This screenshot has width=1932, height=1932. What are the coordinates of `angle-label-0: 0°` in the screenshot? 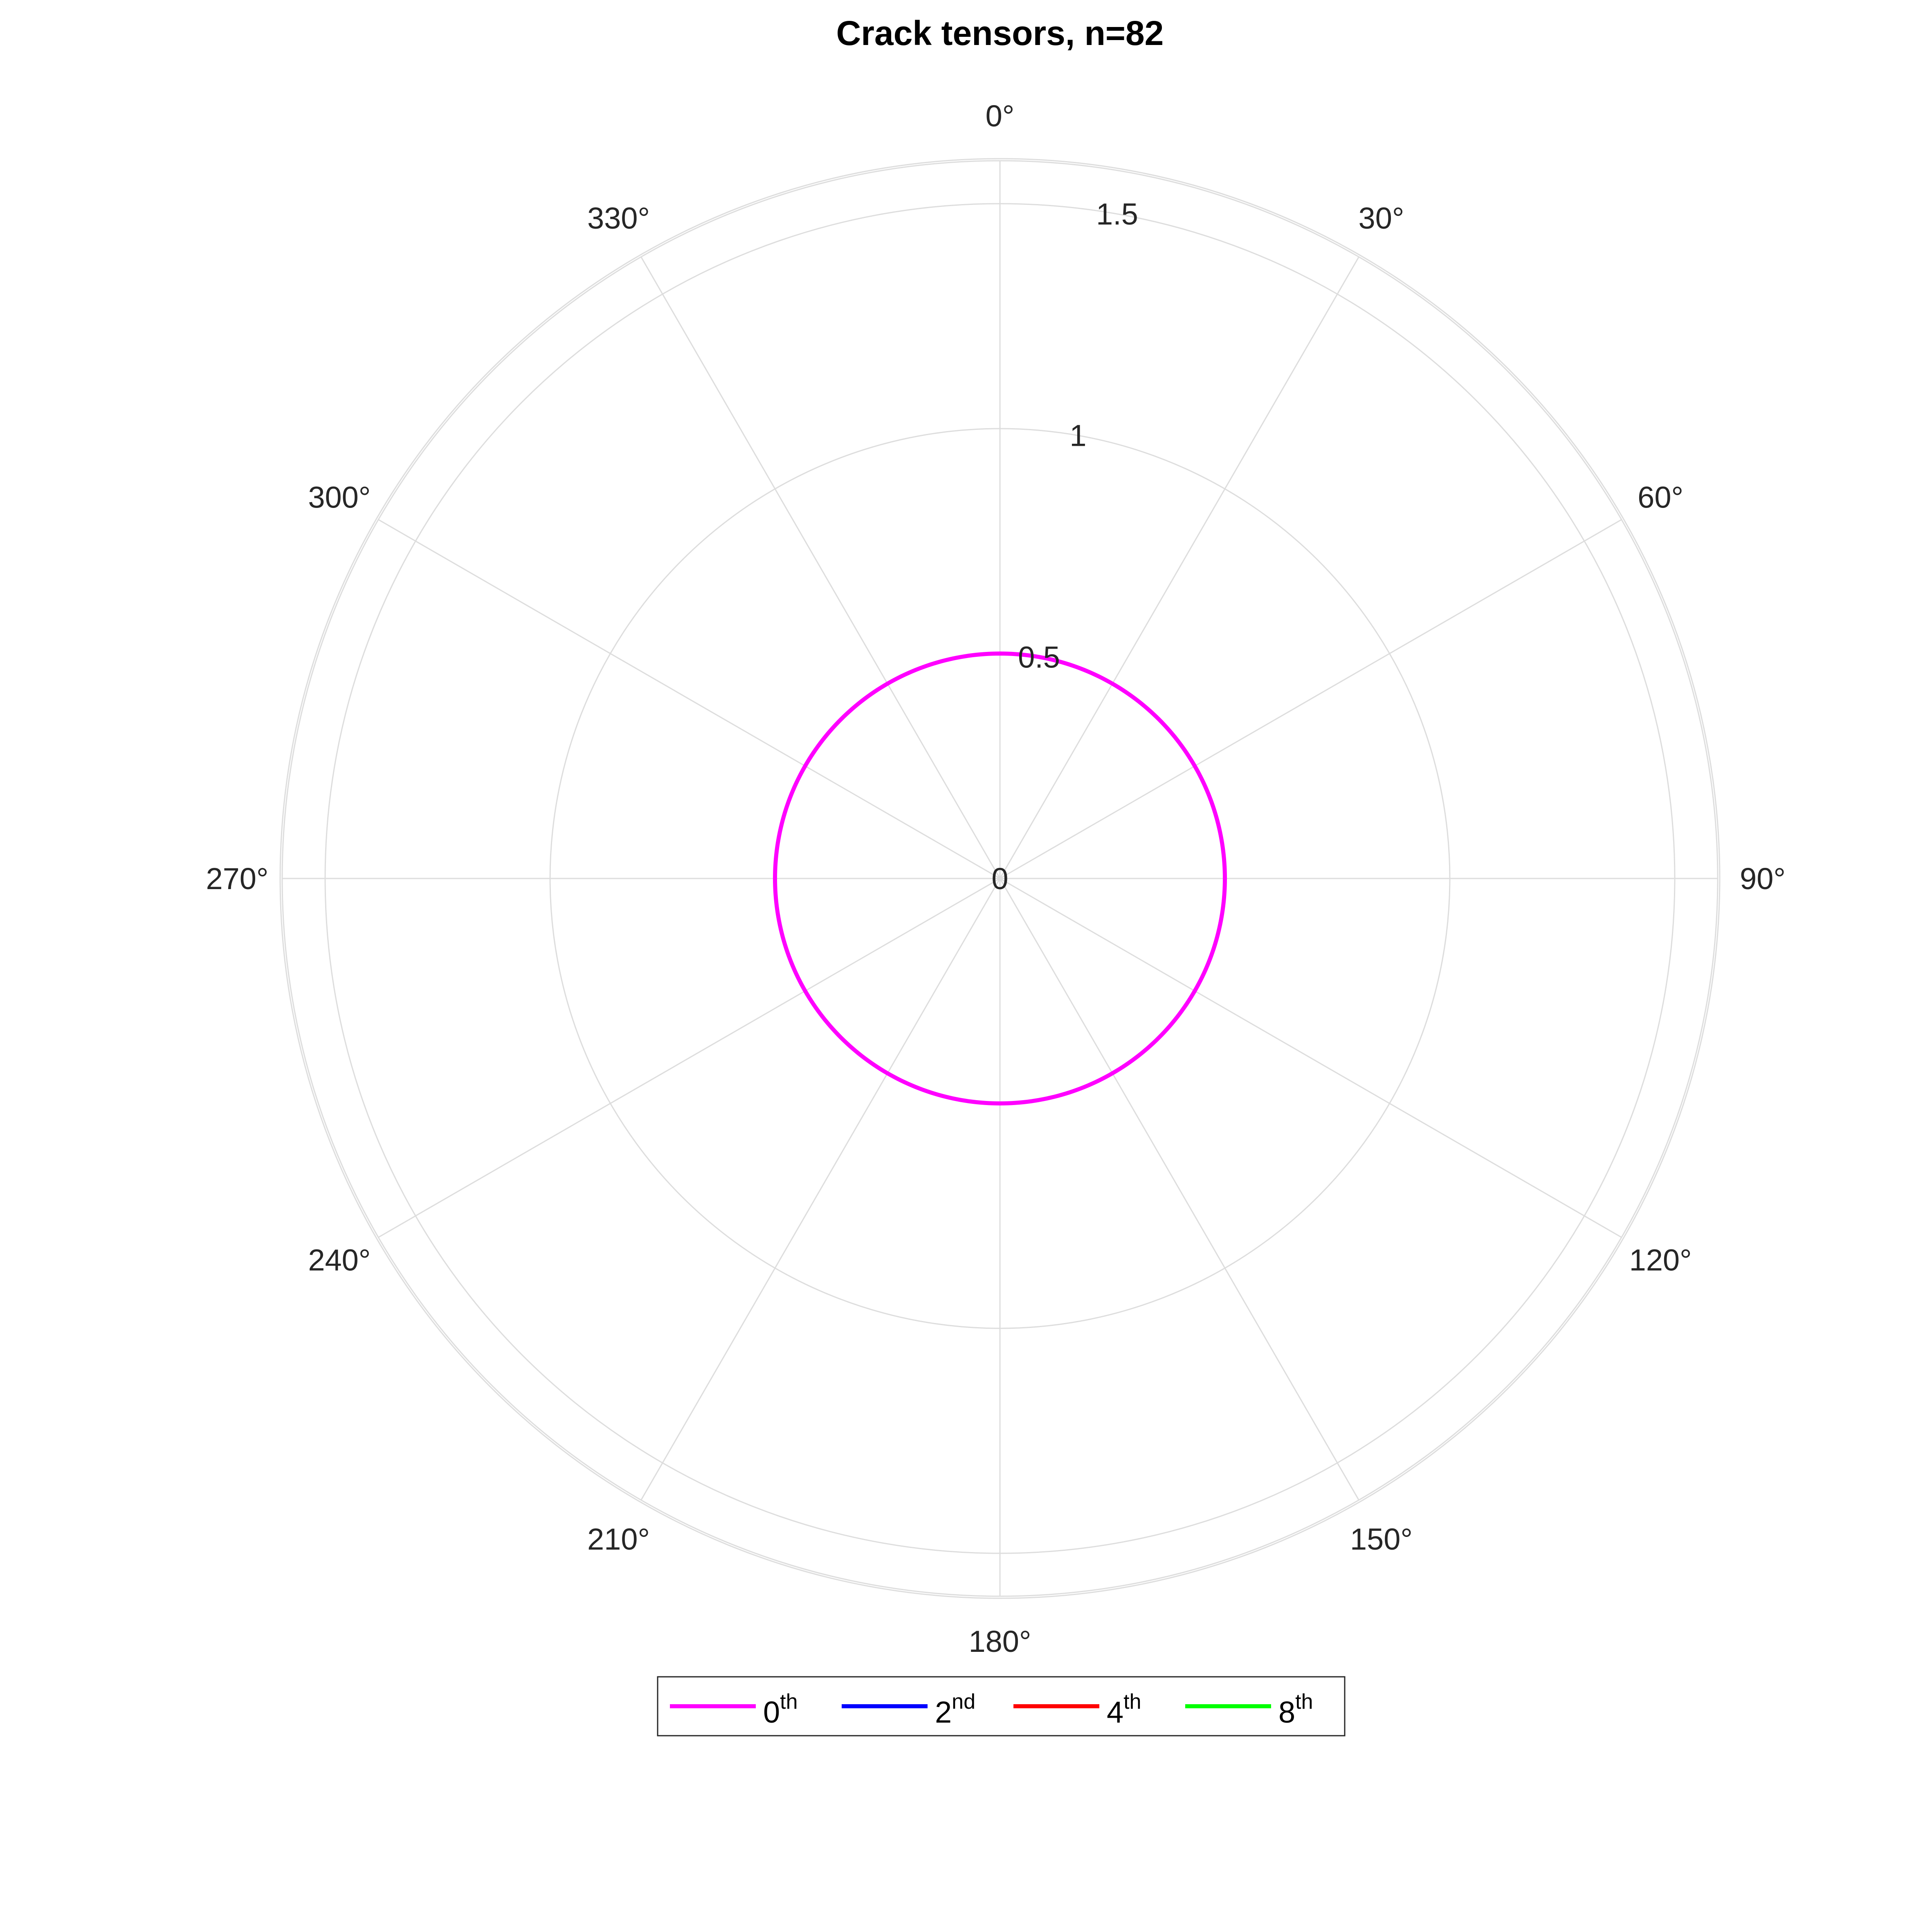 It's located at (1001, 116).